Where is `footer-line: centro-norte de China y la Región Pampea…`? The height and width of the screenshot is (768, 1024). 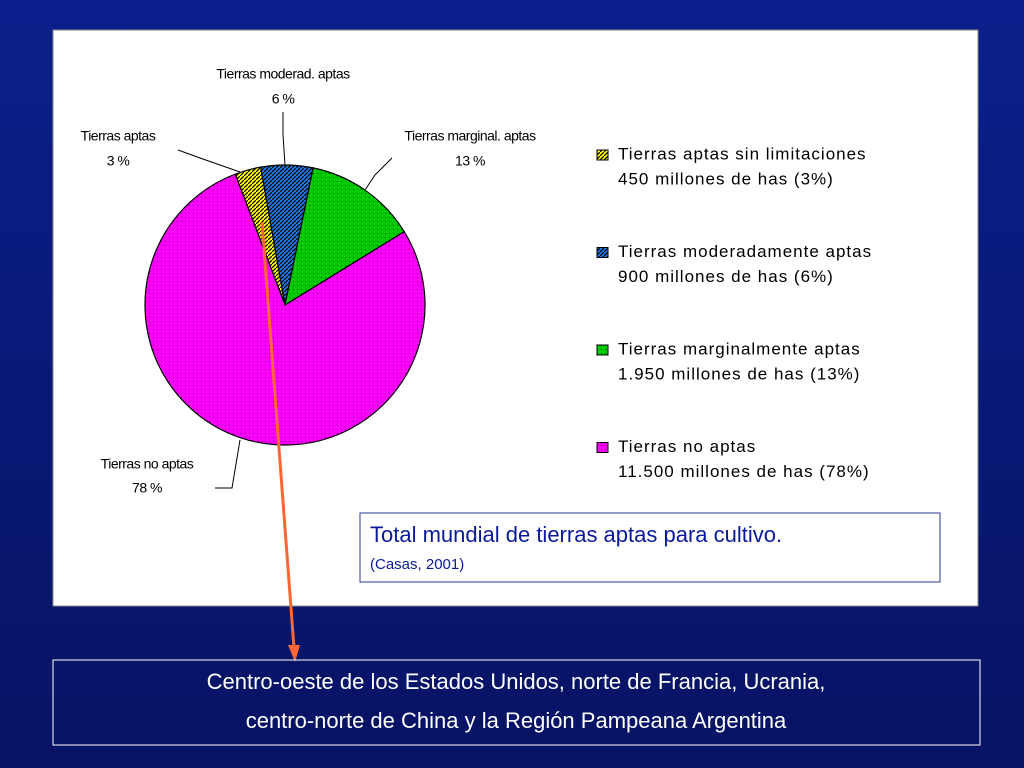
footer-line: centro-norte de China y la Región Pampea… is located at coordinates (516, 720).